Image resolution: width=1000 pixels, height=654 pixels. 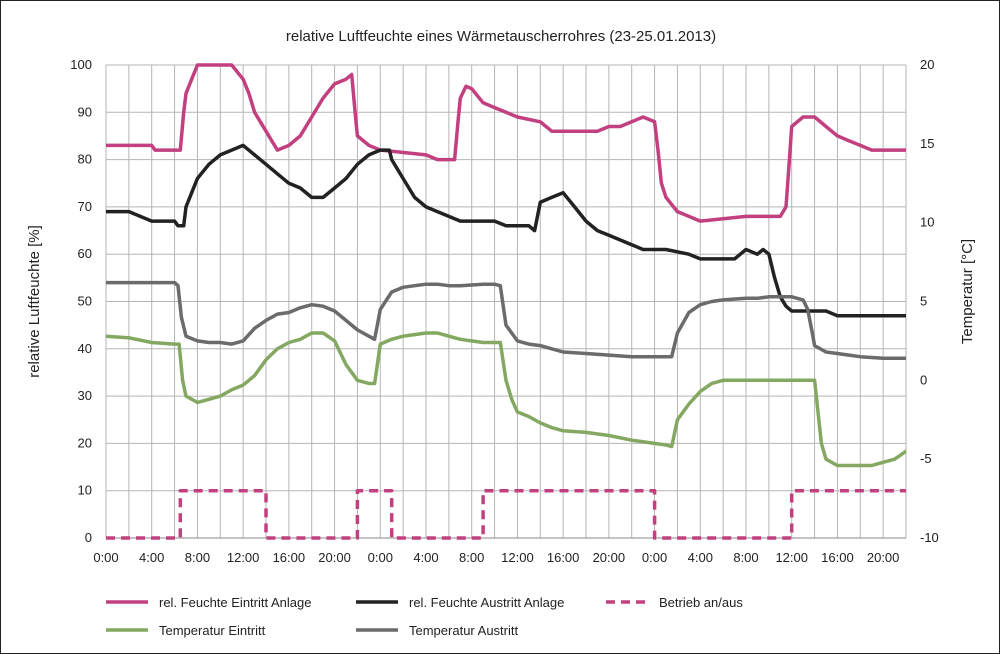 What do you see at coordinates (929, 301) in the screenshot?
I see `y2-ticks: -10 -5 0 5 10 15 20` at bounding box center [929, 301].